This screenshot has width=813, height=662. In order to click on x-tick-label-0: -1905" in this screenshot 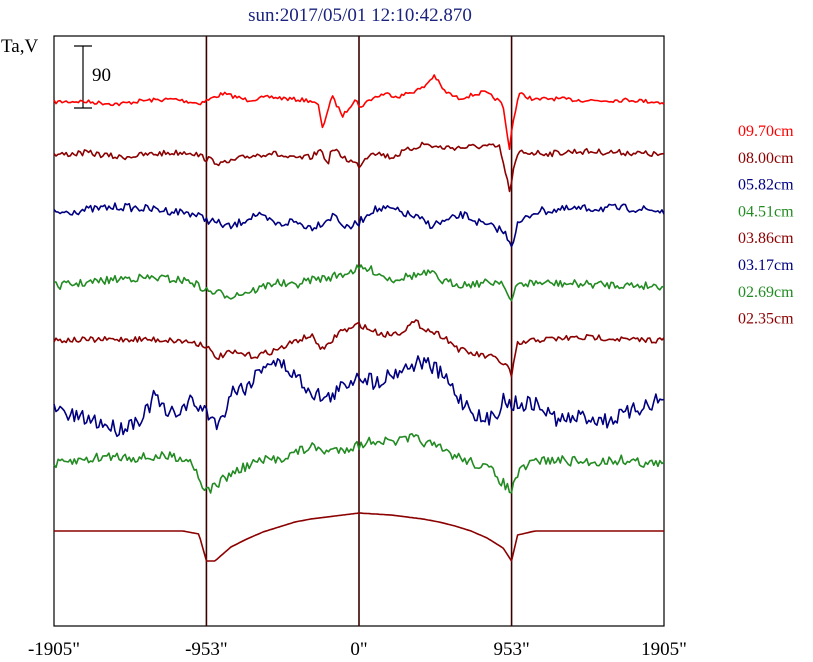, I will do `click(54, 649)`.